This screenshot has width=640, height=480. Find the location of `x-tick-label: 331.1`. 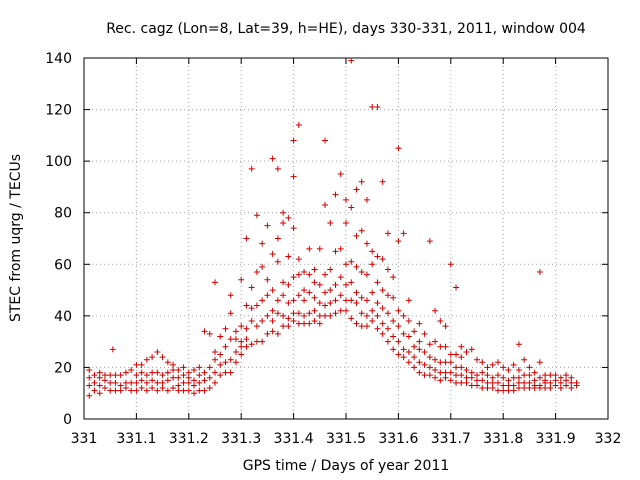

x-tick-label: 331.1 is located at coordinates (136, 439).